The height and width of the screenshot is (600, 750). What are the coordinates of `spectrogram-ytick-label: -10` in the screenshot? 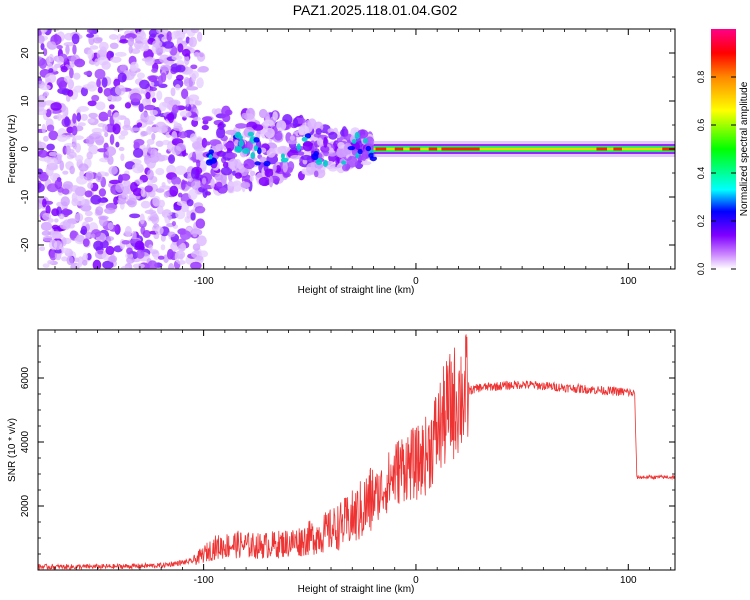 It's located at (25, 196).